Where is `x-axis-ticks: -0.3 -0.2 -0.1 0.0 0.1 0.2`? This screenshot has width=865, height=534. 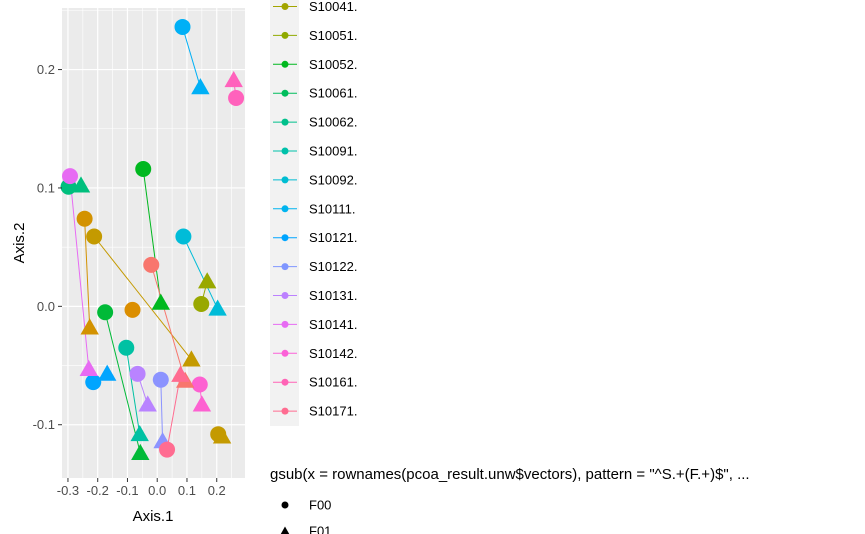
x-axis-ticks: -0.3 -0.2 -0.1 0.0 0.1 0.2 is located at coordinates (141, 488).